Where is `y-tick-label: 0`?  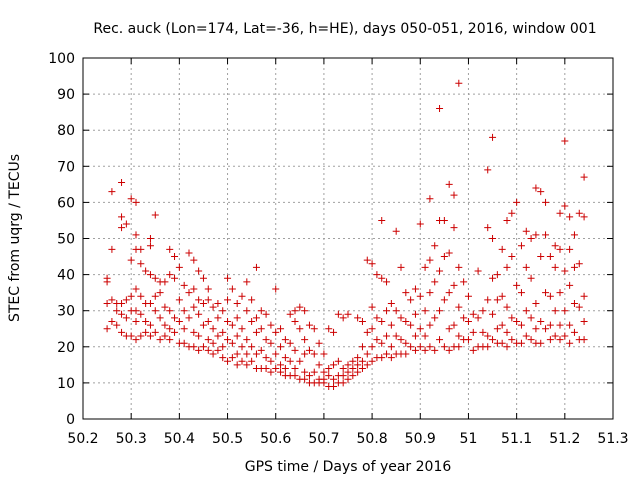
y-tick-label: 0 is located at coordinates (70, 420).